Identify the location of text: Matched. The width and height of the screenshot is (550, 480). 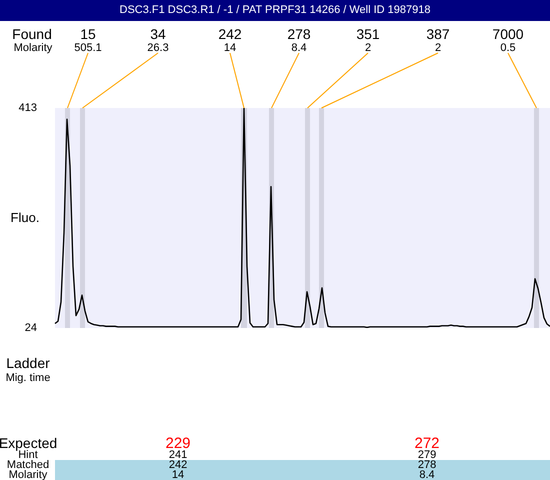
(28, 465).